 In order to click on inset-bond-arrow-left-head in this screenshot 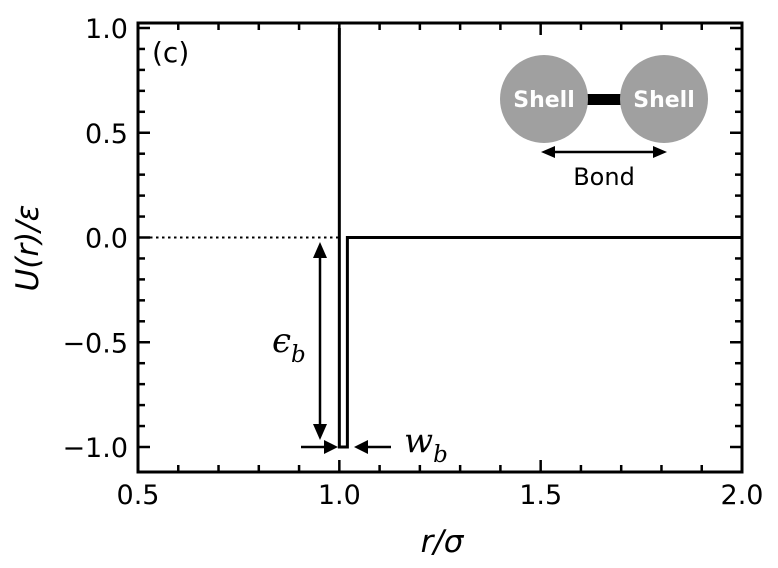, I will do `click(548, 152)`.